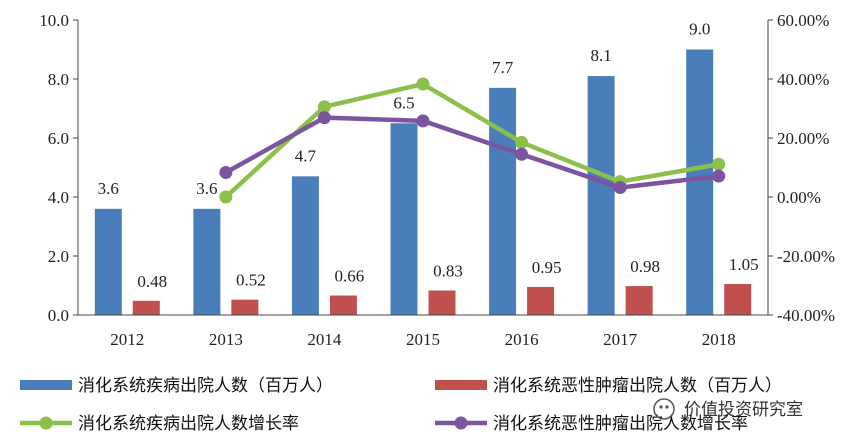 Image resolution: width=865 pixels, height=445 pixels. What do you see at coordinates (59, 168) in the screenshot?
I see `left-axis: 0.0 2.0 4.0 6.0 8.0 10.0` at bounding box center [59, 168].